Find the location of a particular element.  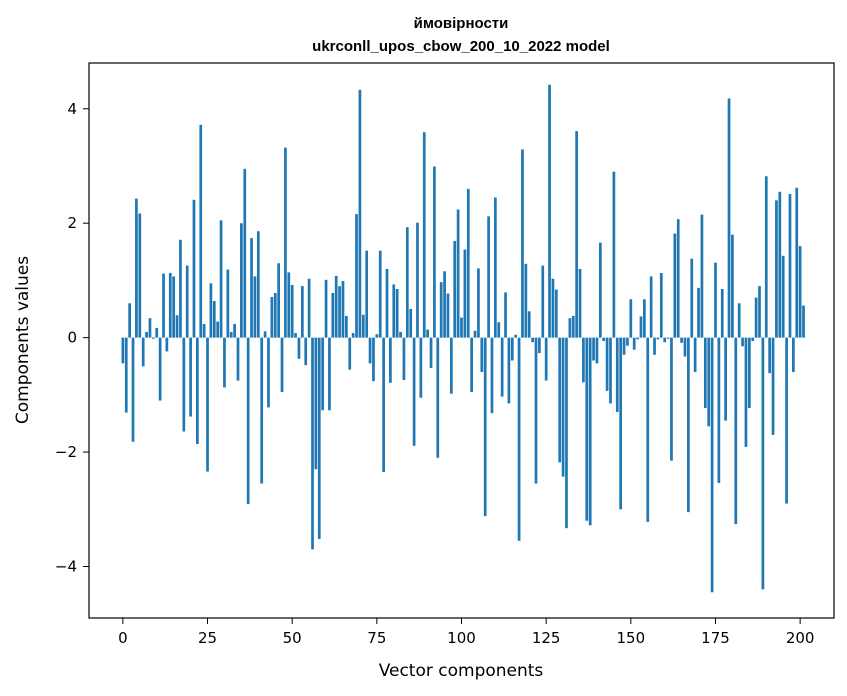

x-tick-label: 75 is located at coordinates (376, 638).